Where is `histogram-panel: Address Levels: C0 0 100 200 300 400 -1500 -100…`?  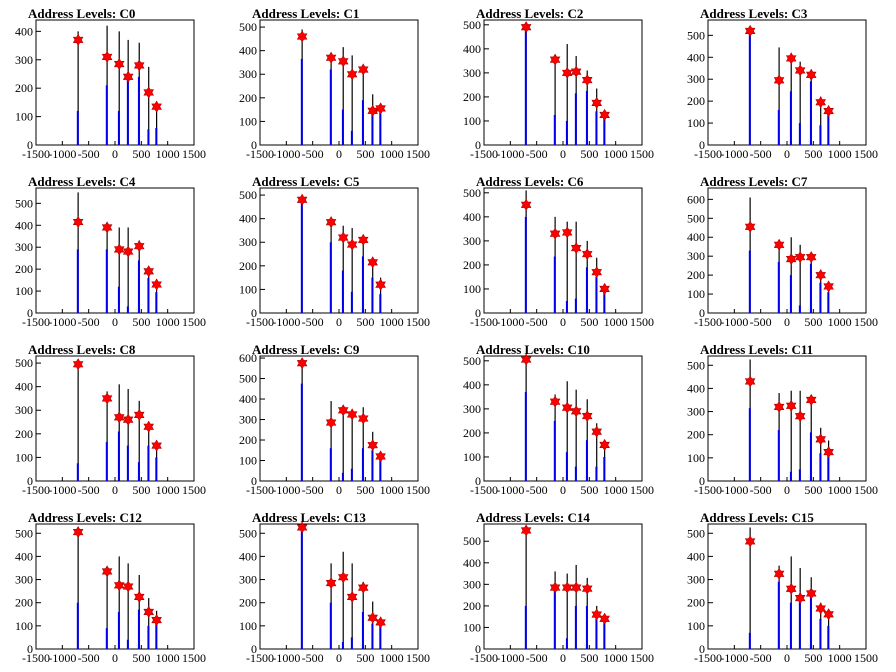
histogram-panel: Address Levels: C0 0 100 200 300 400 -1500 -100… is located at coordinates (112, 84).